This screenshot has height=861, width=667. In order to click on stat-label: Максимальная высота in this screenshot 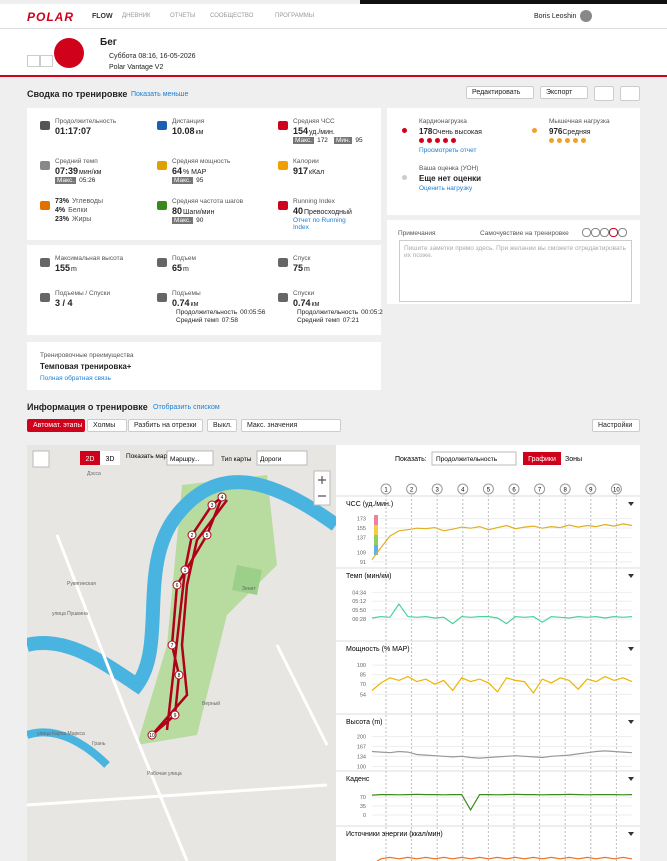, I will do `click(89, 258)`.